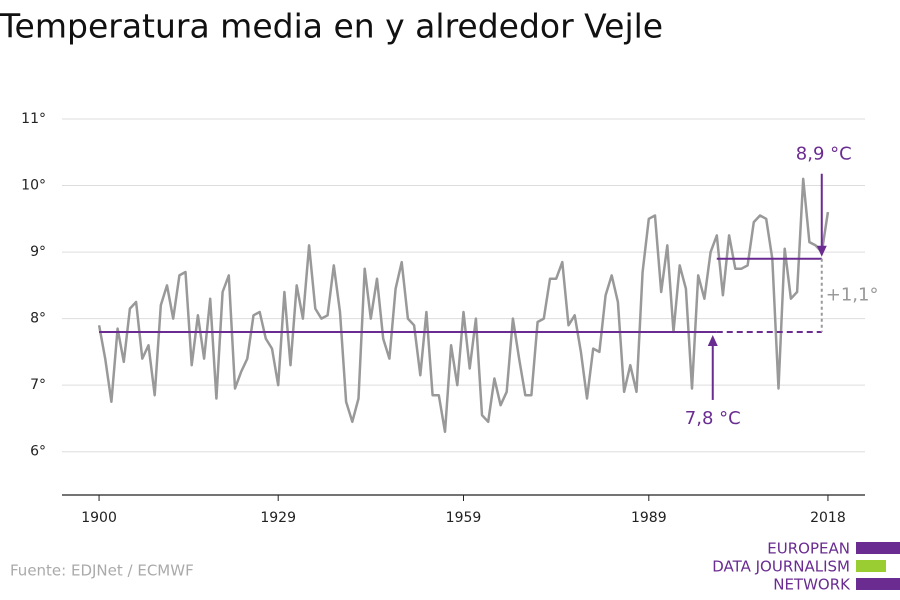 This screenshot has height=600, width=900. I want to click on x-tick-label: 1929, so click(278, 518).